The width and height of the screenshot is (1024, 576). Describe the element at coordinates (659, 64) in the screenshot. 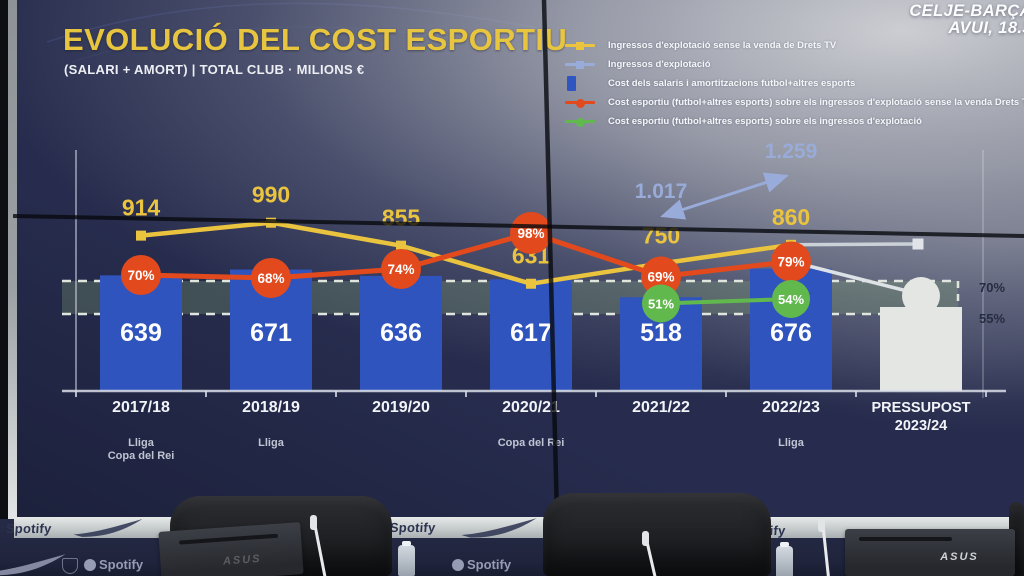

I see `legend-label: Ingressos d'explotació` at that location.